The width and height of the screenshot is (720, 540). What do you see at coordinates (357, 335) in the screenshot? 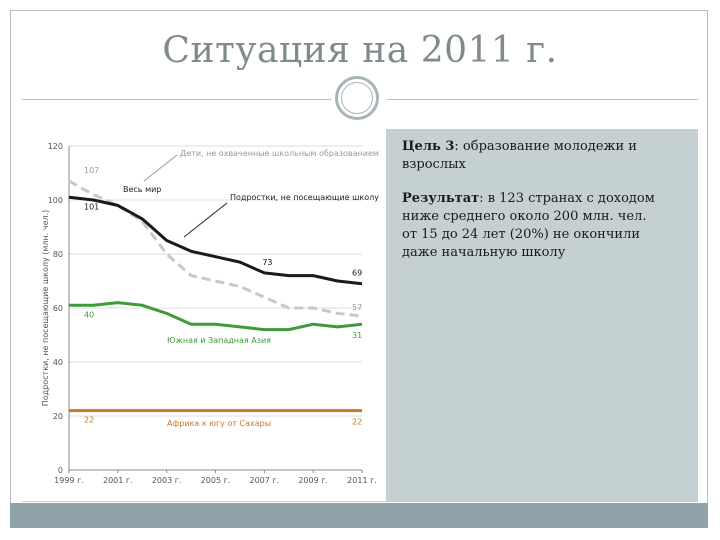
I see `series-end-label: 31` at bounding box center [357, 335].